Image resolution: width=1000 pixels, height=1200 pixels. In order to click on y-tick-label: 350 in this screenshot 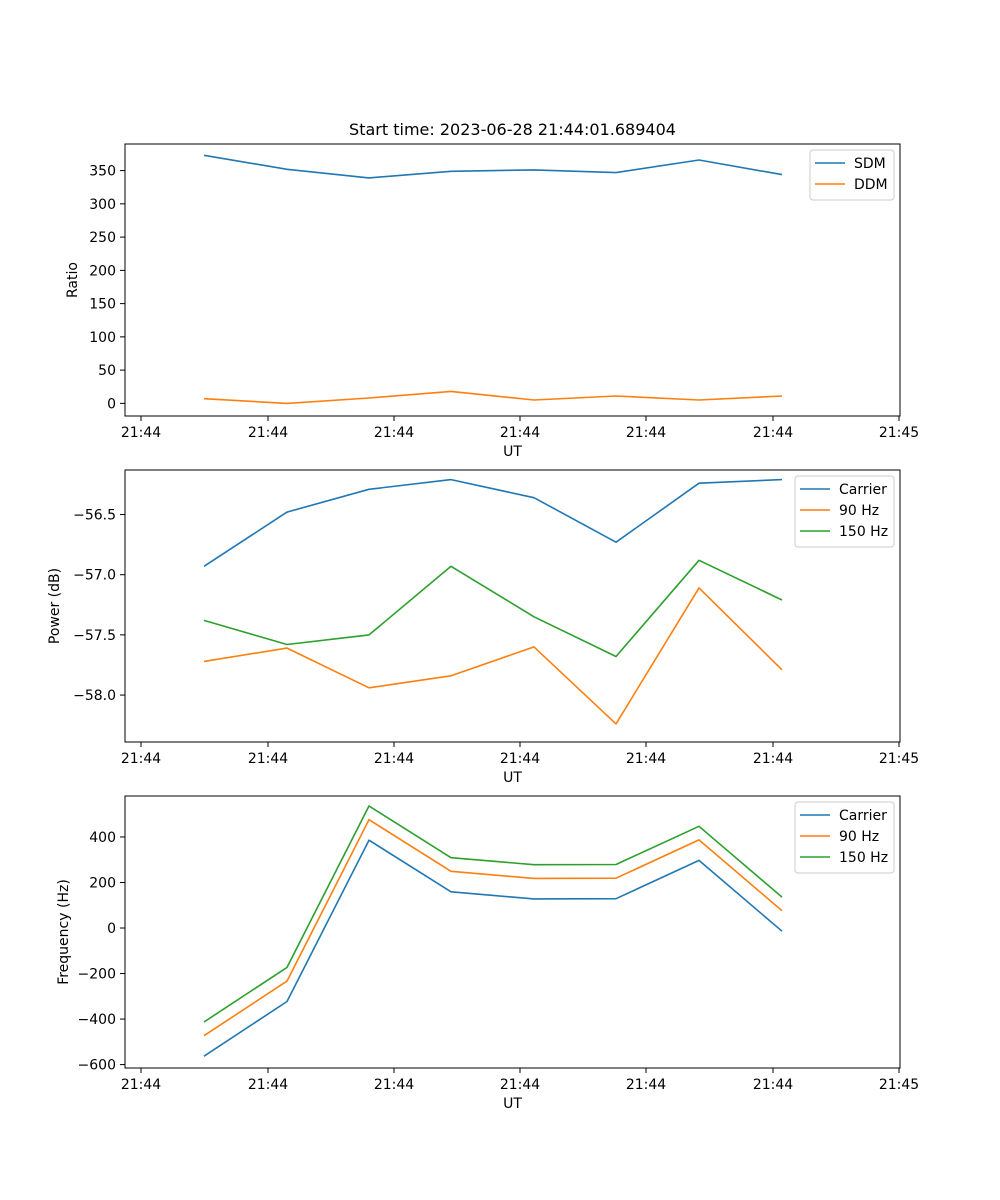, I will do `click(102, 172)`.